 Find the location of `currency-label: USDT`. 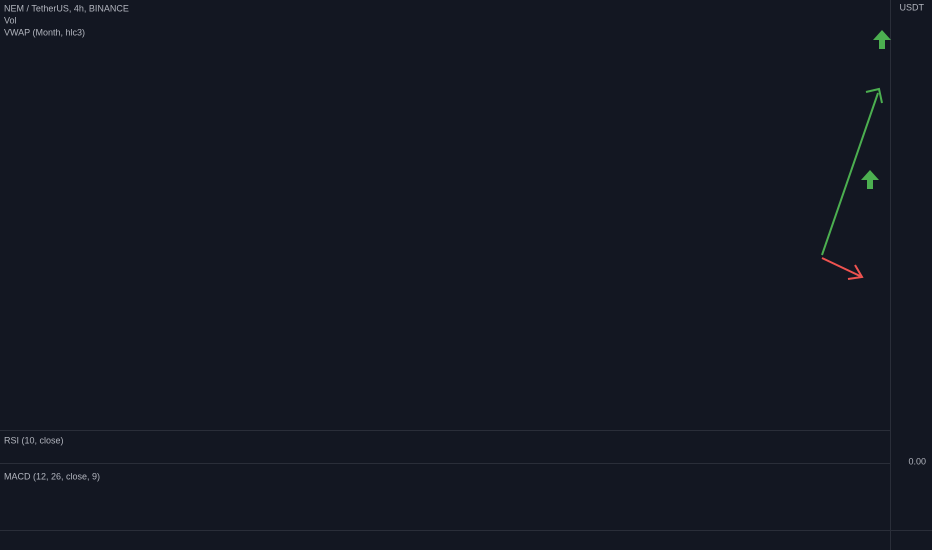

currency-label: USDT is located at coordinates (912, 7).